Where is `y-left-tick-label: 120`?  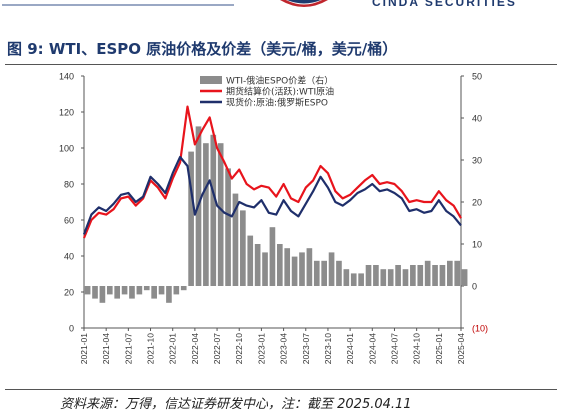
y-left-tick-label: 120 is located at coordinates (66, 113).